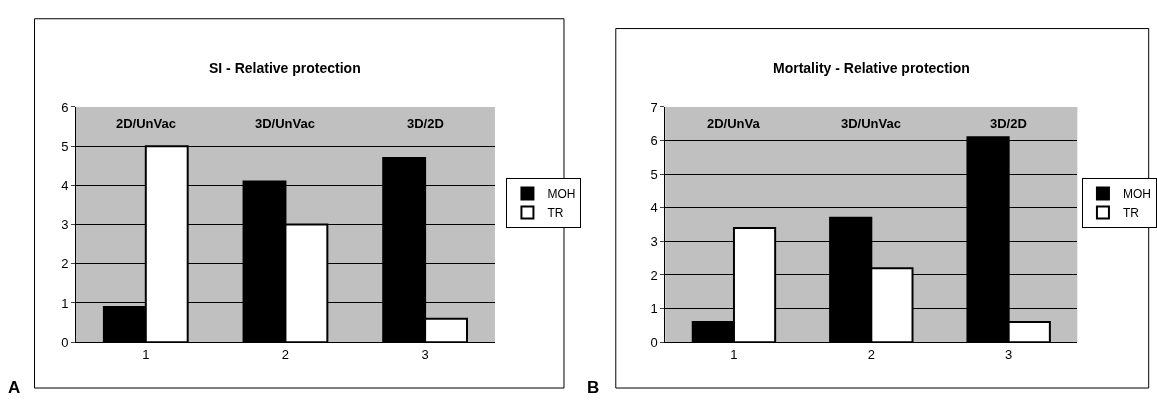  Describe the element at coordinates (593, 387) in the screenshot. I see `text: B` at that location.